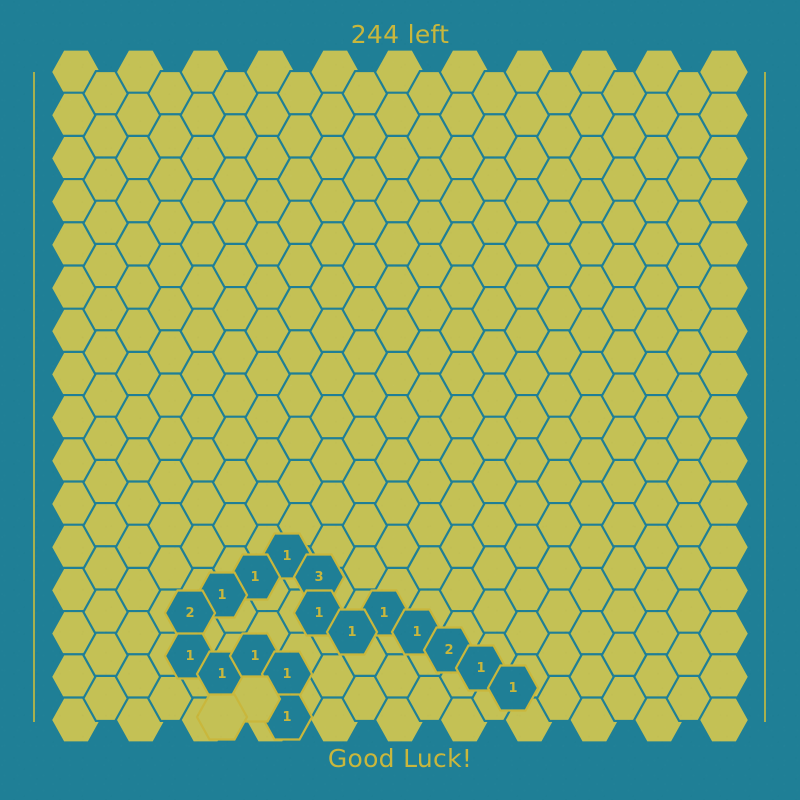 The width and height of the screenshot is (800, 800). What do you see at coordinates (34, 397) in the screenshot?
I see `left-rule-line` at bounding box center [34, 397].